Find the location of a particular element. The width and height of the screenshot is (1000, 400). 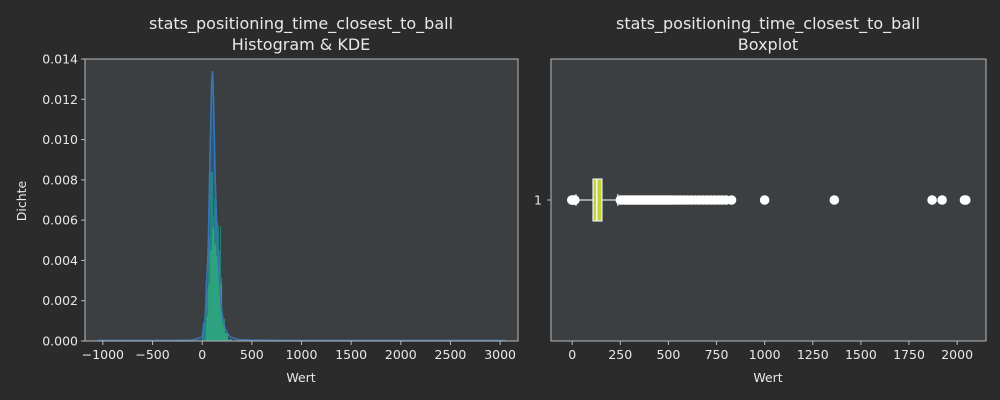

histogram-x-tick-label: −1000 is located at coordinates (103, 354).